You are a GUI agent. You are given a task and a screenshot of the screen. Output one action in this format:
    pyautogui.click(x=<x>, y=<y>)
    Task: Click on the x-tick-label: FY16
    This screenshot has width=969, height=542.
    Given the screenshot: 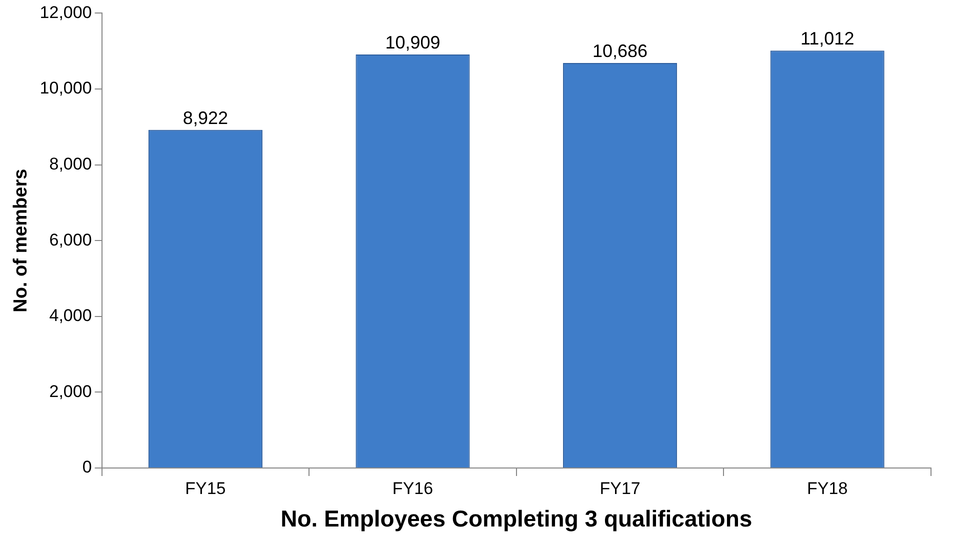 What is the action you would take?
    pyautogui.click(x=413, y=488)
    